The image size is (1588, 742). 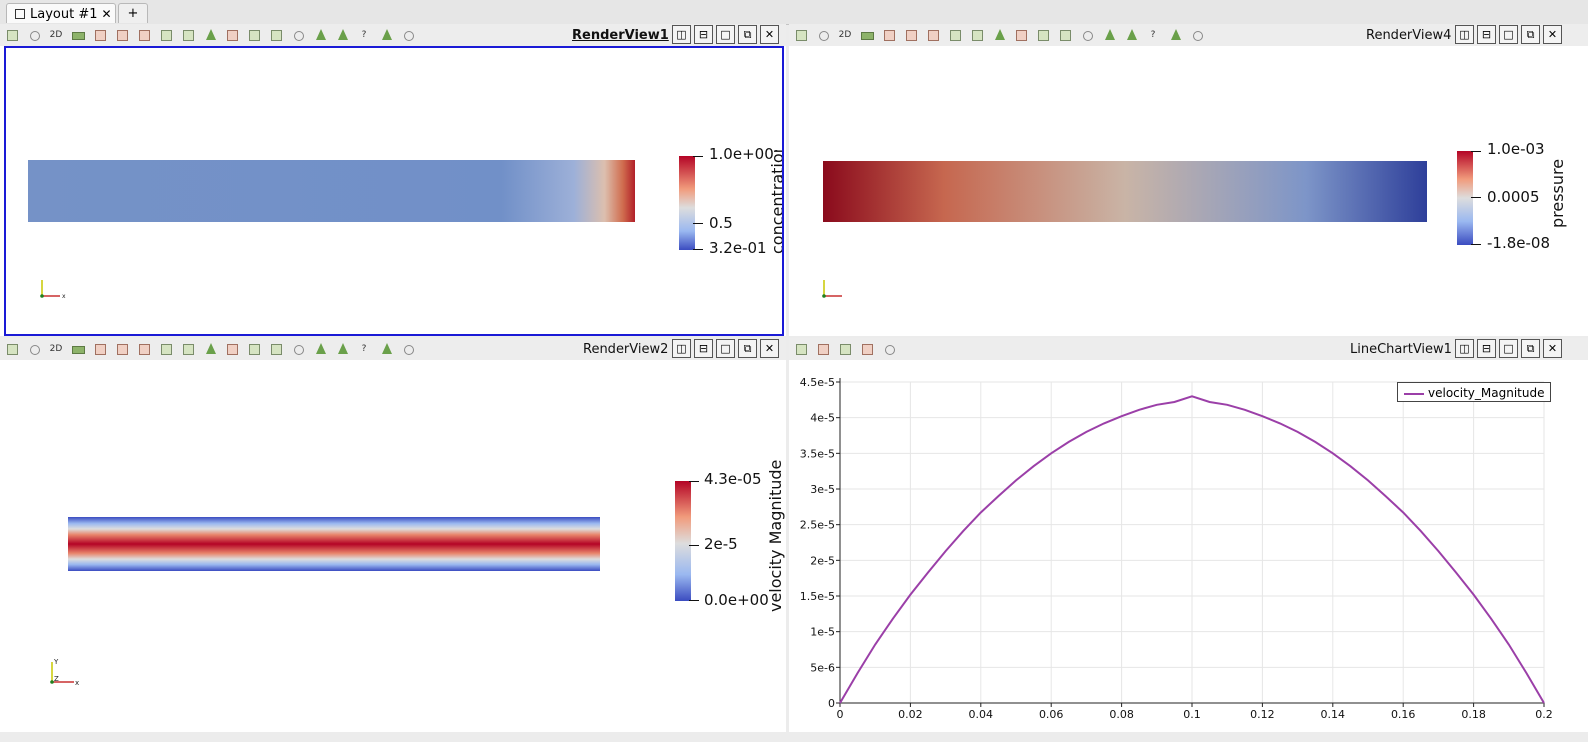 What do you see at coordinates (1188, 349) in the screenshot?
I see `view-toolbar: LineChartView1 ◫ ⊟ □ ⧉ ✕` at bounding box center [1188, 349].